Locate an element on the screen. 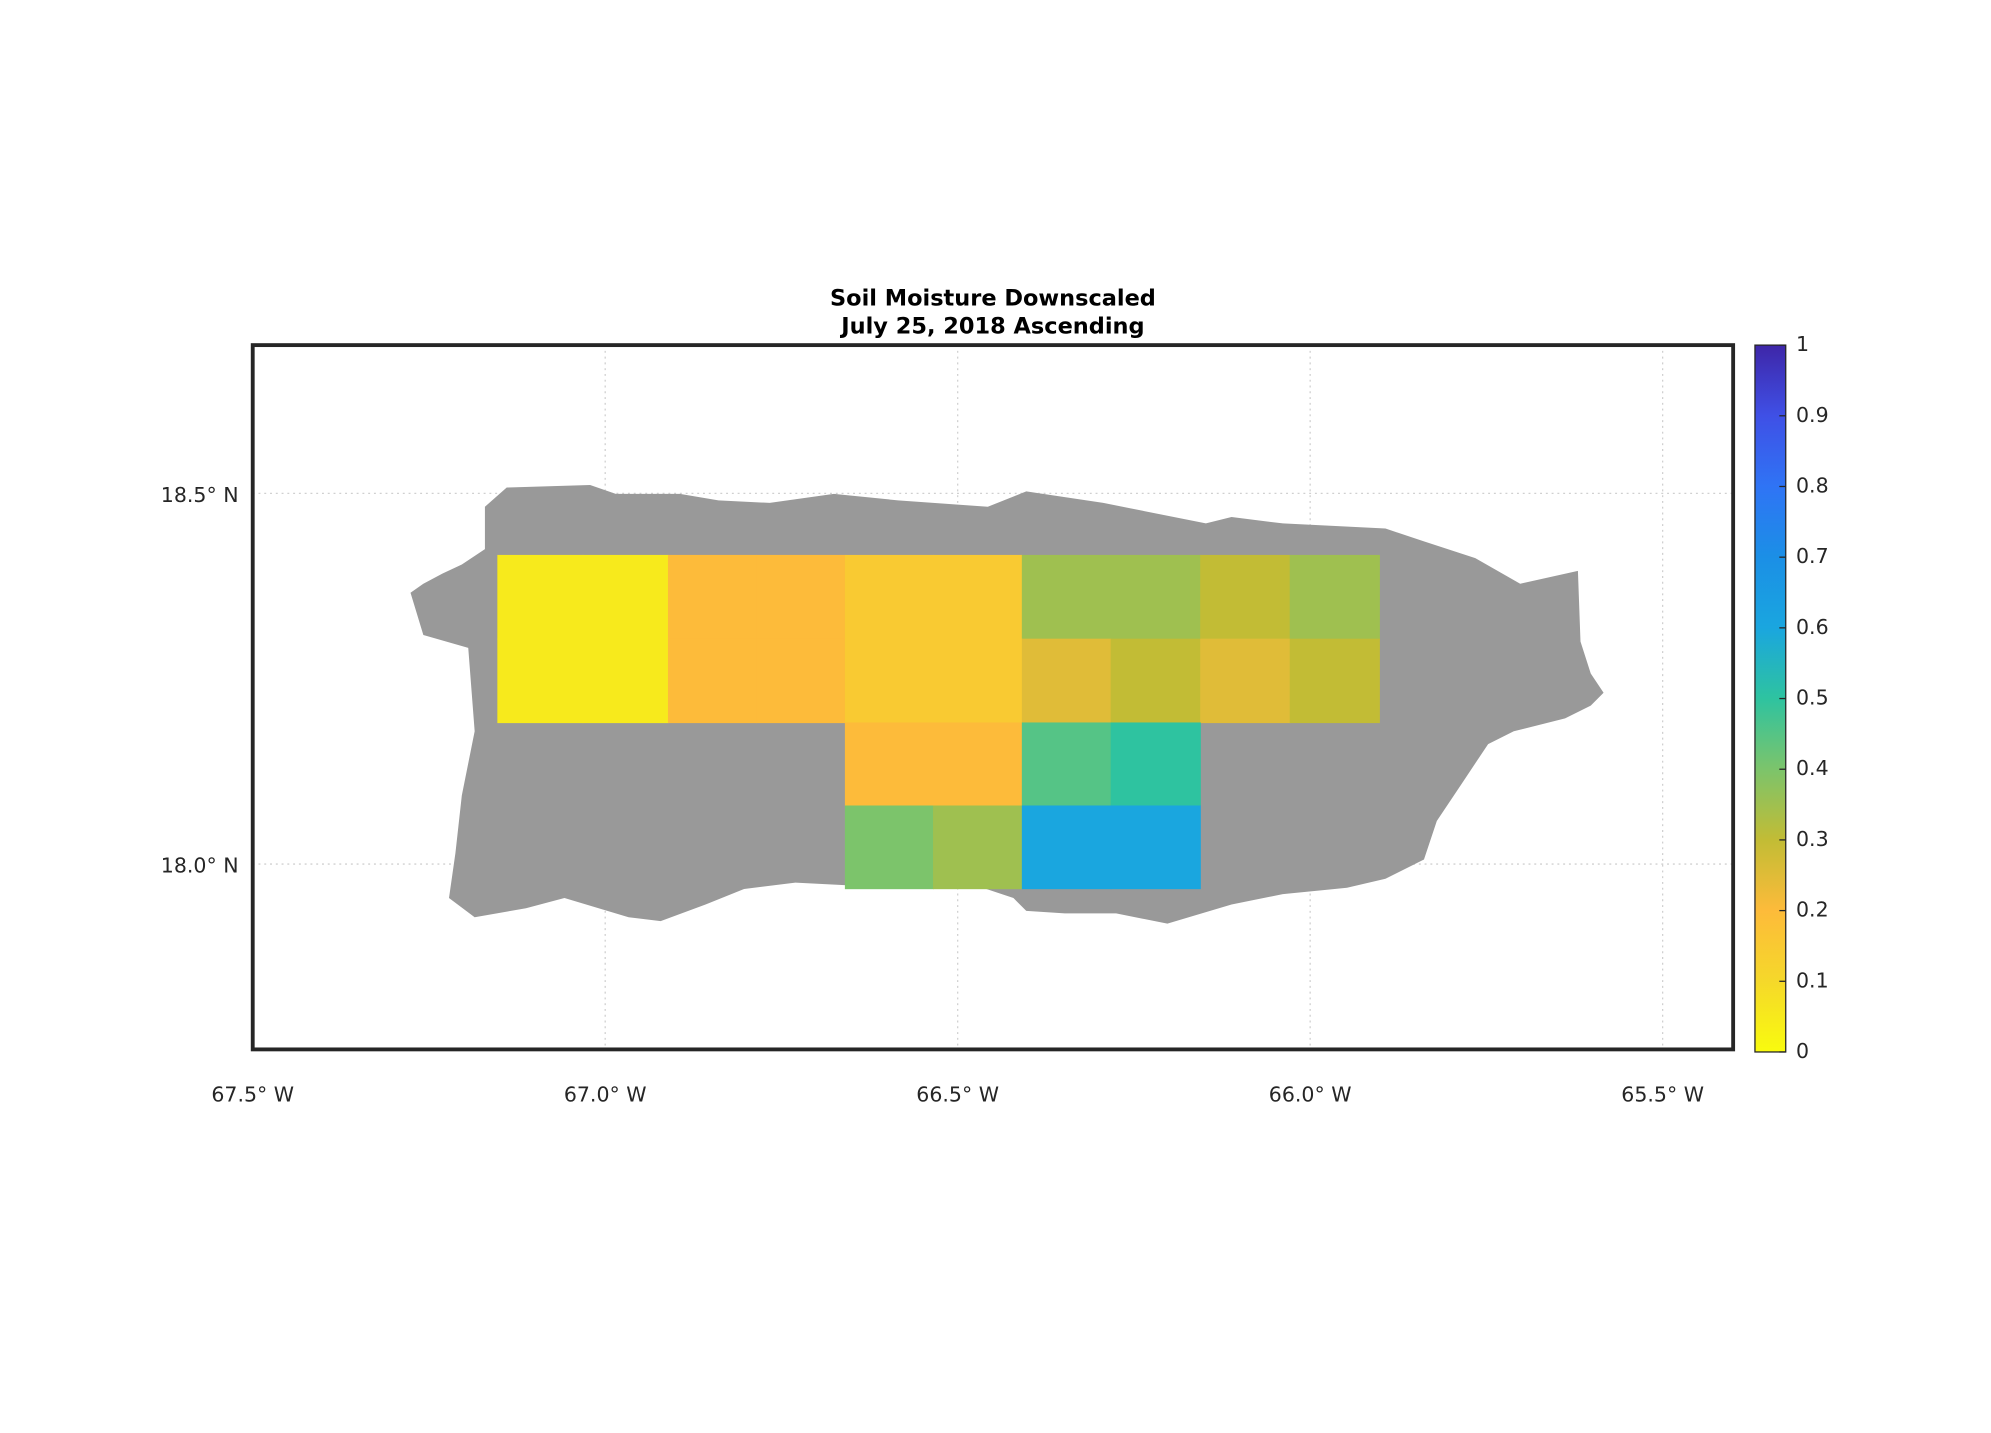 This screenshot has width=1991, height=1433. colorbar-tick-label: 0.8 is located at coordinates (1812, 485).